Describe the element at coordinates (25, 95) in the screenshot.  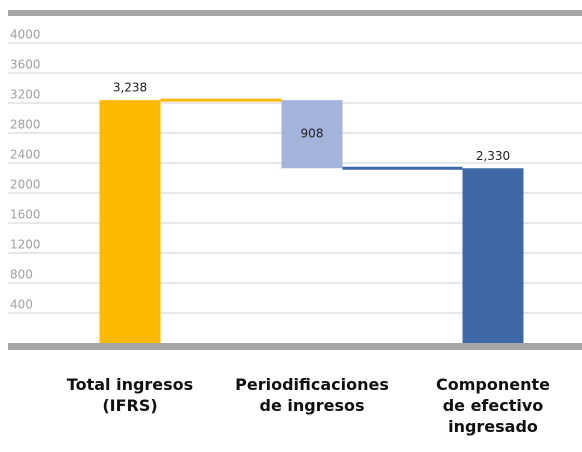
I see `y-tick-label: 3200` at that location.